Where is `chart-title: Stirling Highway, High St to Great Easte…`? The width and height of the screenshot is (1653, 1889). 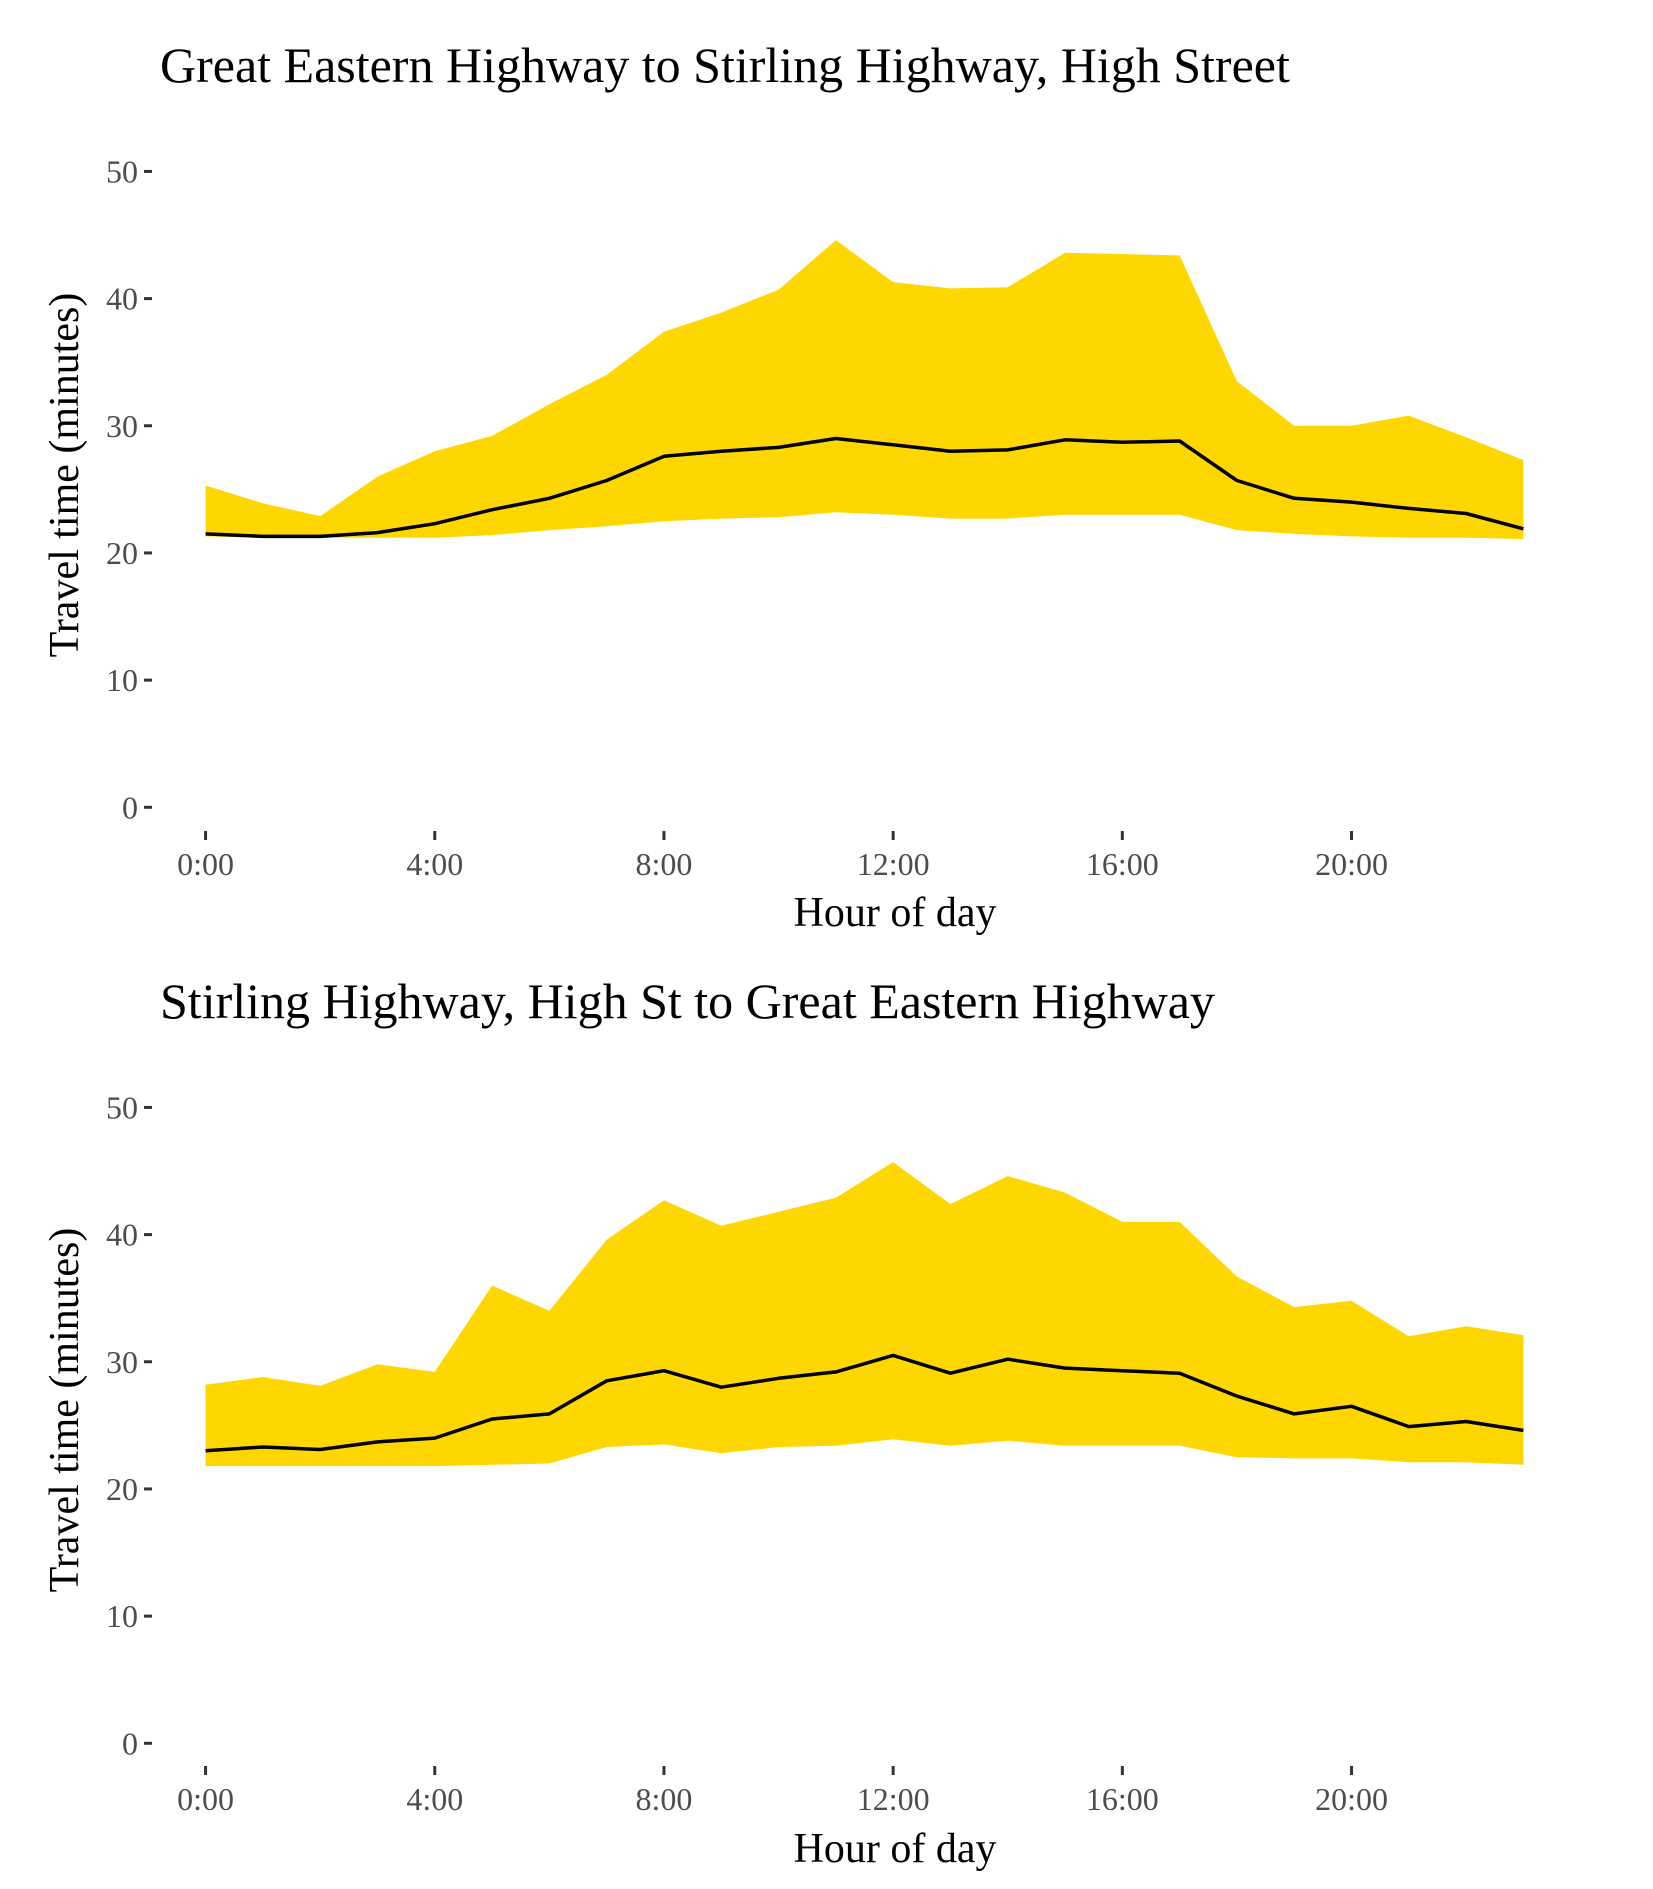
chart-title: Stirling Highway, High St to Great Easte… is located at coordinates (687, 1001).